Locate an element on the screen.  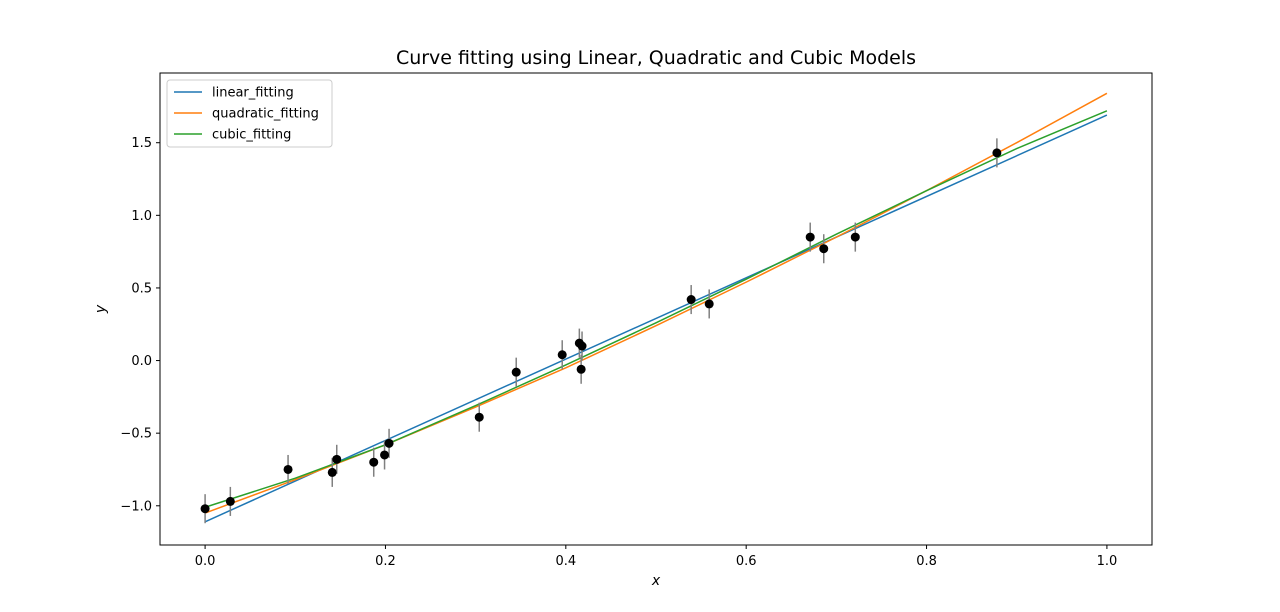
legend-entry-label: linear_fitting is located at coordinates (253, 93).